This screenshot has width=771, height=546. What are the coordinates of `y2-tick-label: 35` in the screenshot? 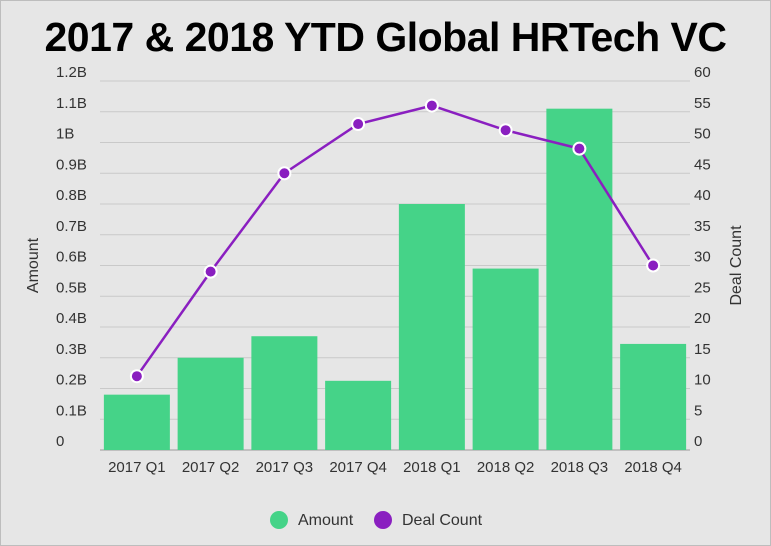 It's located at (702, 226).